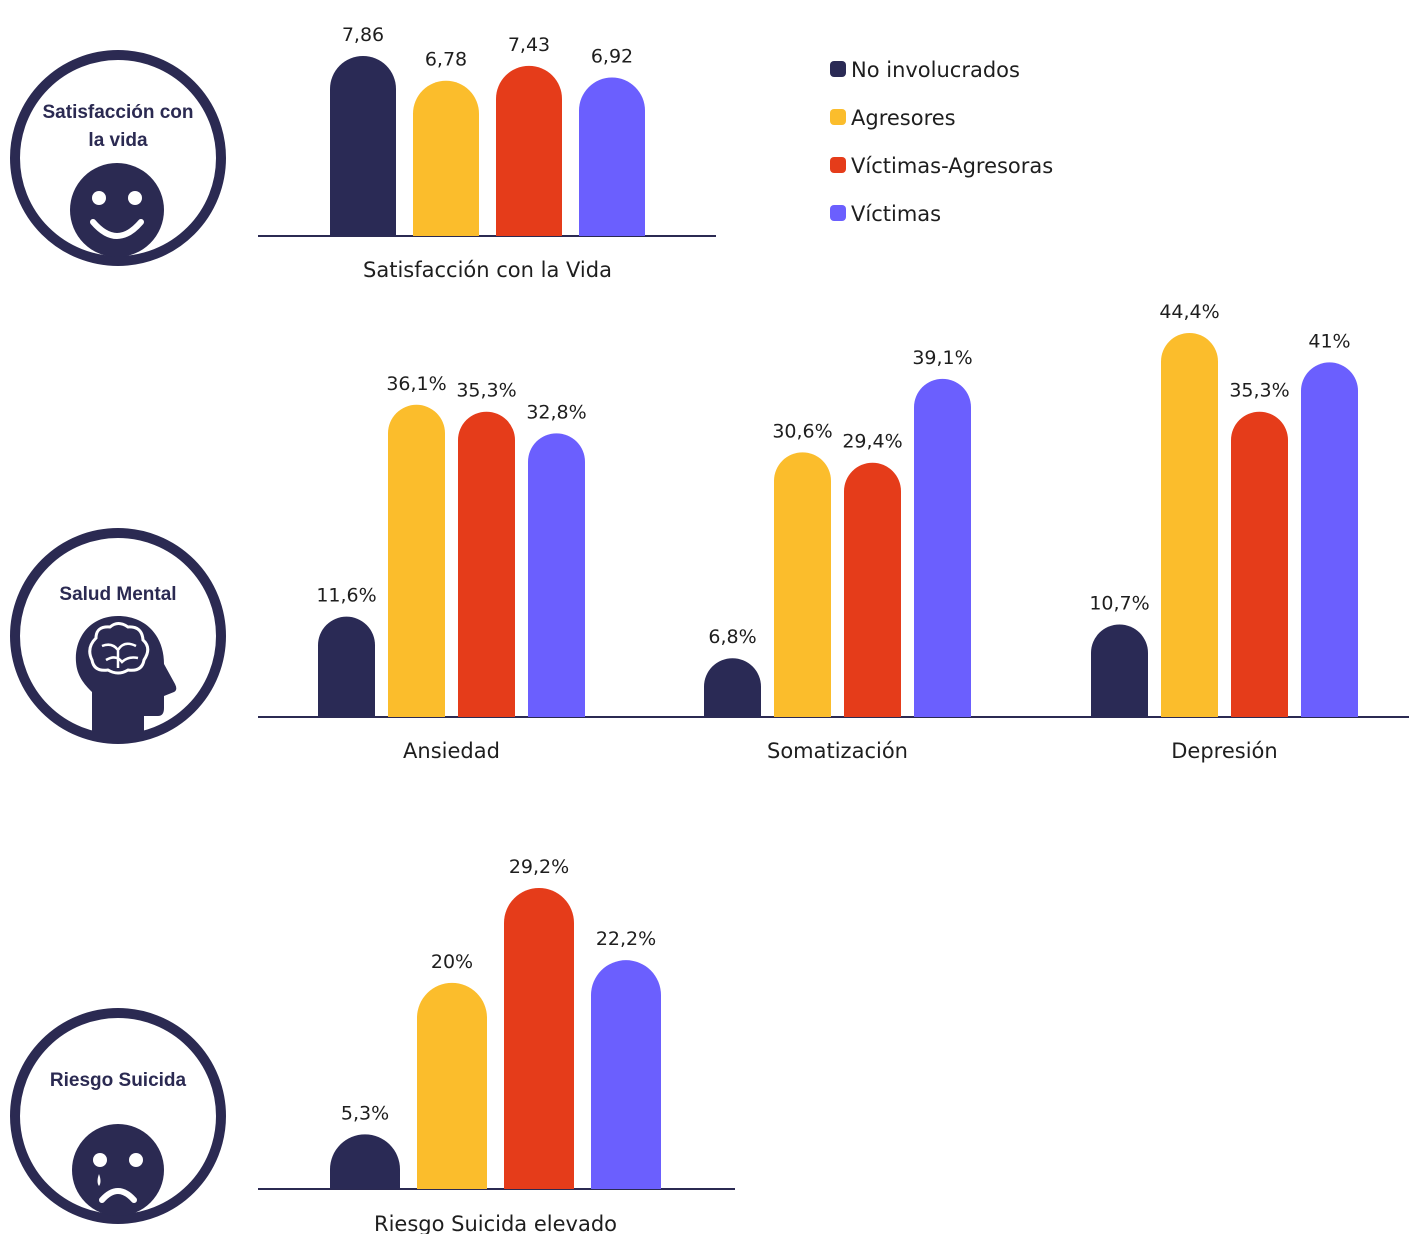 This screenshot has width=1409, height=1234. What do you see at coordinates (838, 117) in the screenshot?
I see `legend-swatch-agresores` at bounding box center [838, 117].